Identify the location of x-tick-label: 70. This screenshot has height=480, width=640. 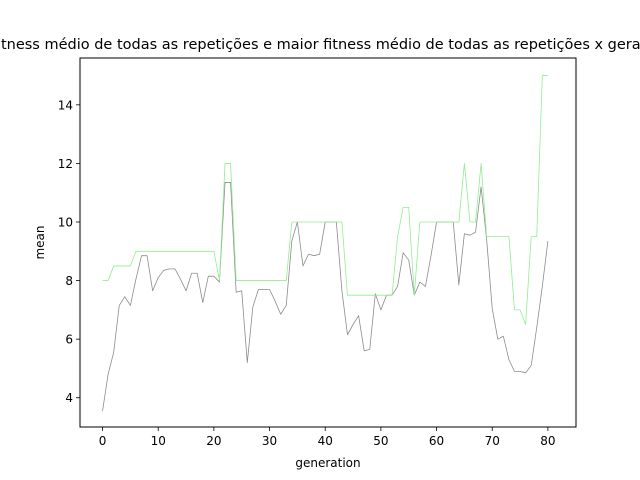
(492, 441).